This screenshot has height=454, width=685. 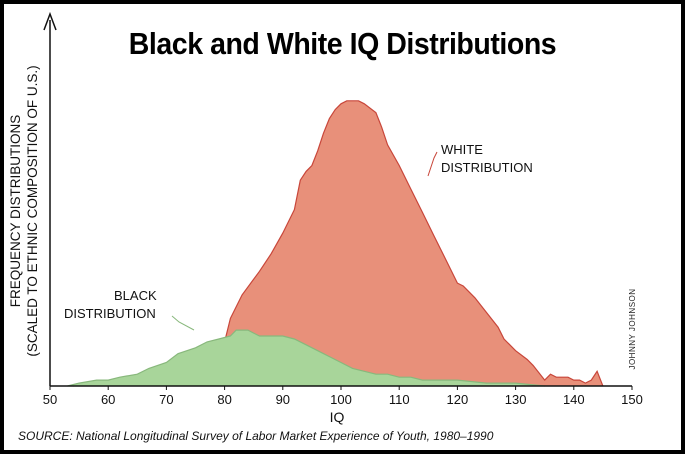 What do you see at coordinates (283, 399) in the screenshot?
I see `x-tick-label-90: 90` at bounding box center [283, 399].